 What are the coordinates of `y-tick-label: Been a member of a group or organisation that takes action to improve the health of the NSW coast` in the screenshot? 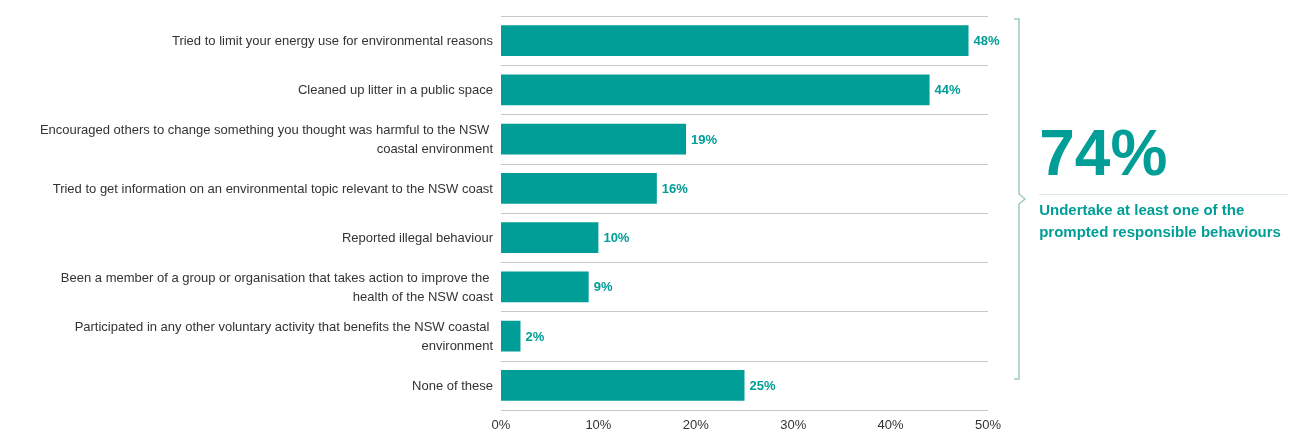 It's located at (277, 286).